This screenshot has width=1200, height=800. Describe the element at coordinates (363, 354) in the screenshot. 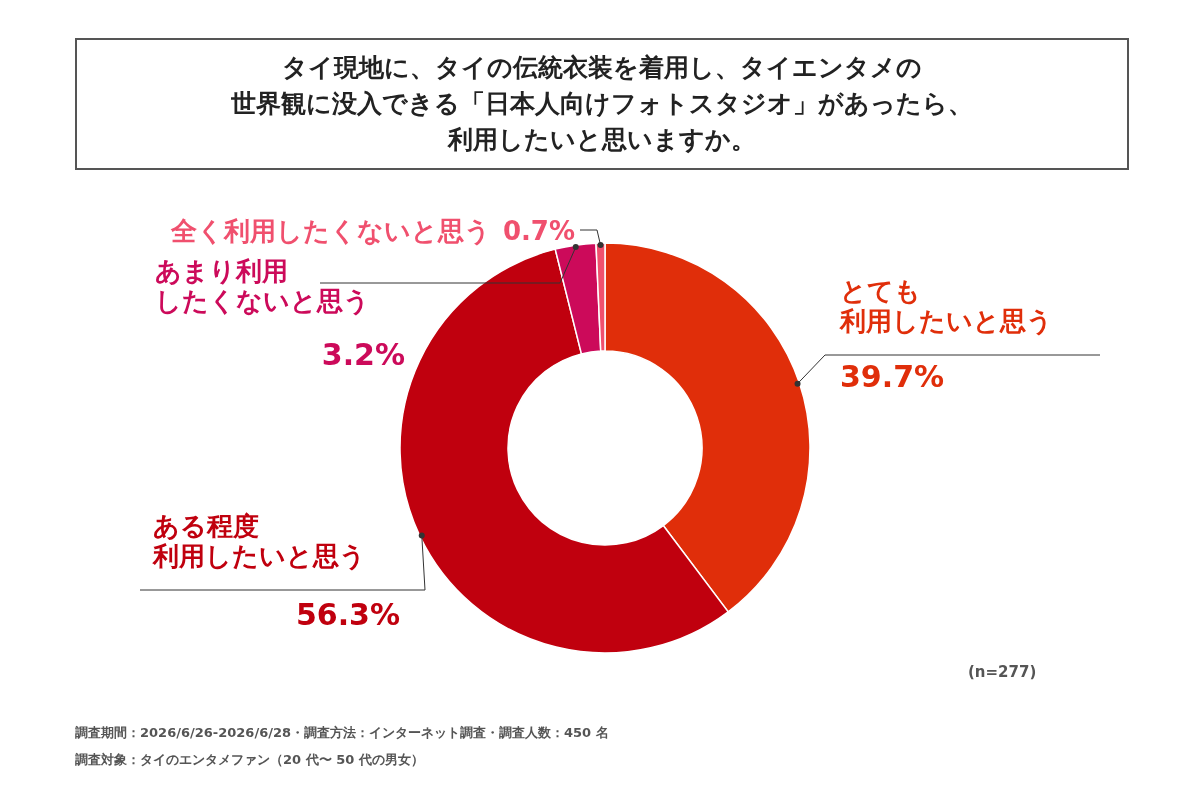

I see `data-label: 3.2%` at that location.